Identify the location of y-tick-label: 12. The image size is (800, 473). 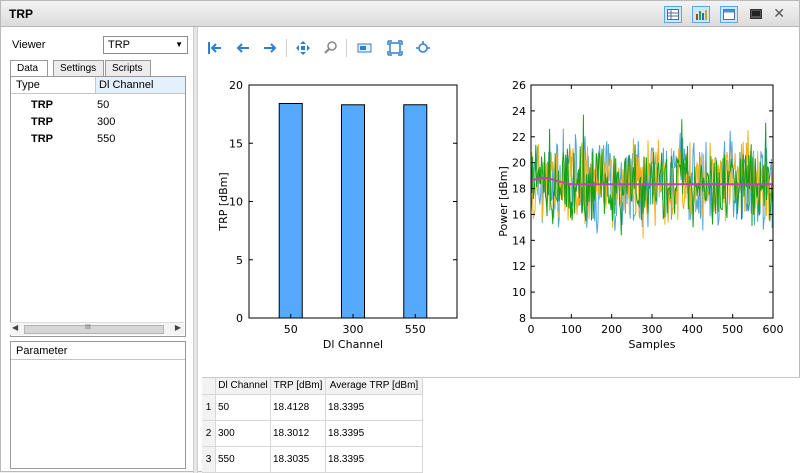
(519, 266).